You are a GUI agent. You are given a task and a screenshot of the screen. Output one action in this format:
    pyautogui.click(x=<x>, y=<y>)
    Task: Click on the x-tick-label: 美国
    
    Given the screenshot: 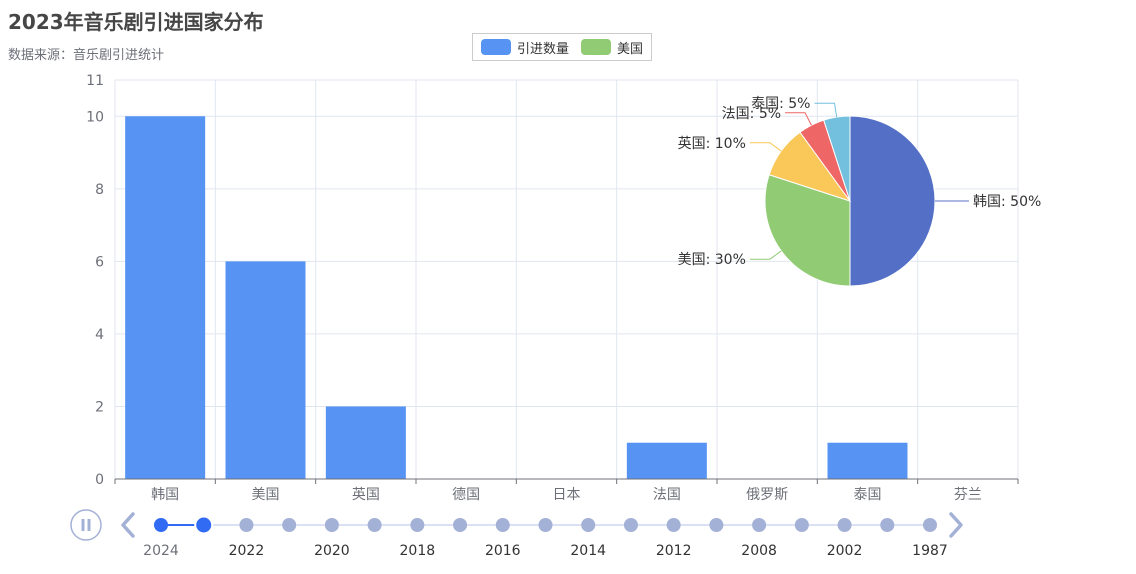 What is the action you would take?
    pyautogui.click(x=266, y=495)
    